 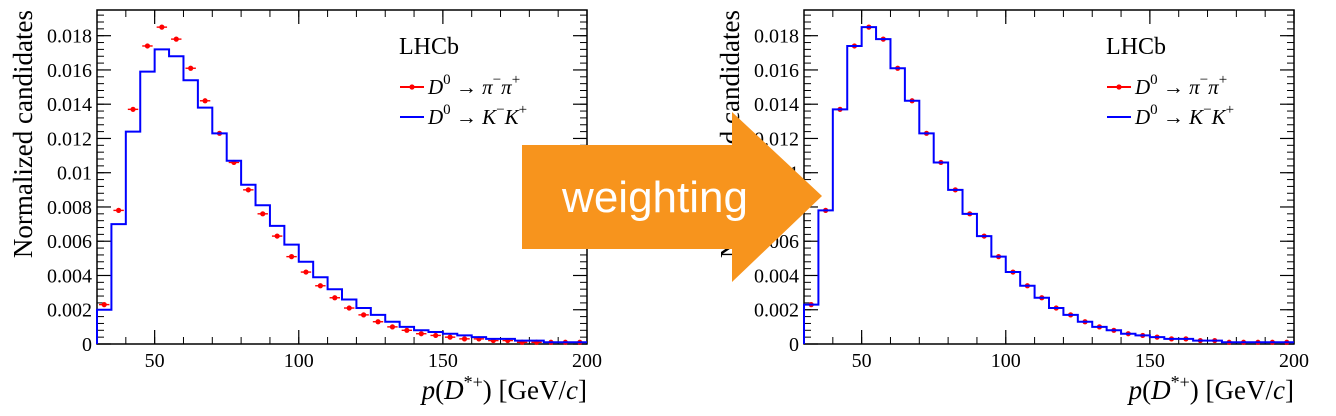 What do you see at coordinates (69, 139) in the screenshot?
I see `y-tick-label: 0.012` at bounding box center [69, 139].